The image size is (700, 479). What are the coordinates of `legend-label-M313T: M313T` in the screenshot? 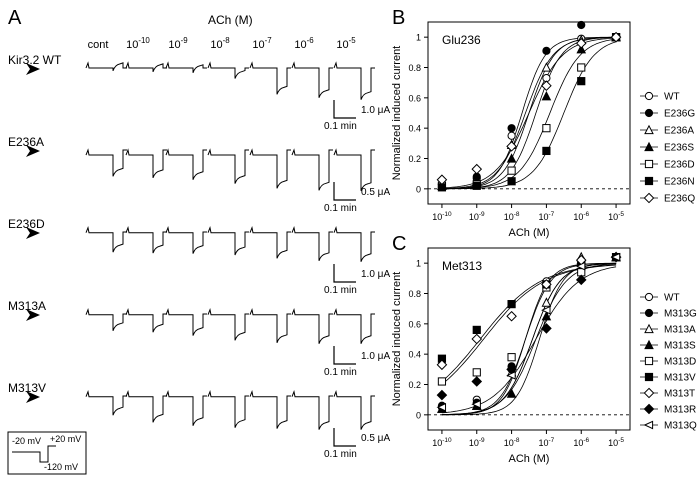 It's located at (679, 394).